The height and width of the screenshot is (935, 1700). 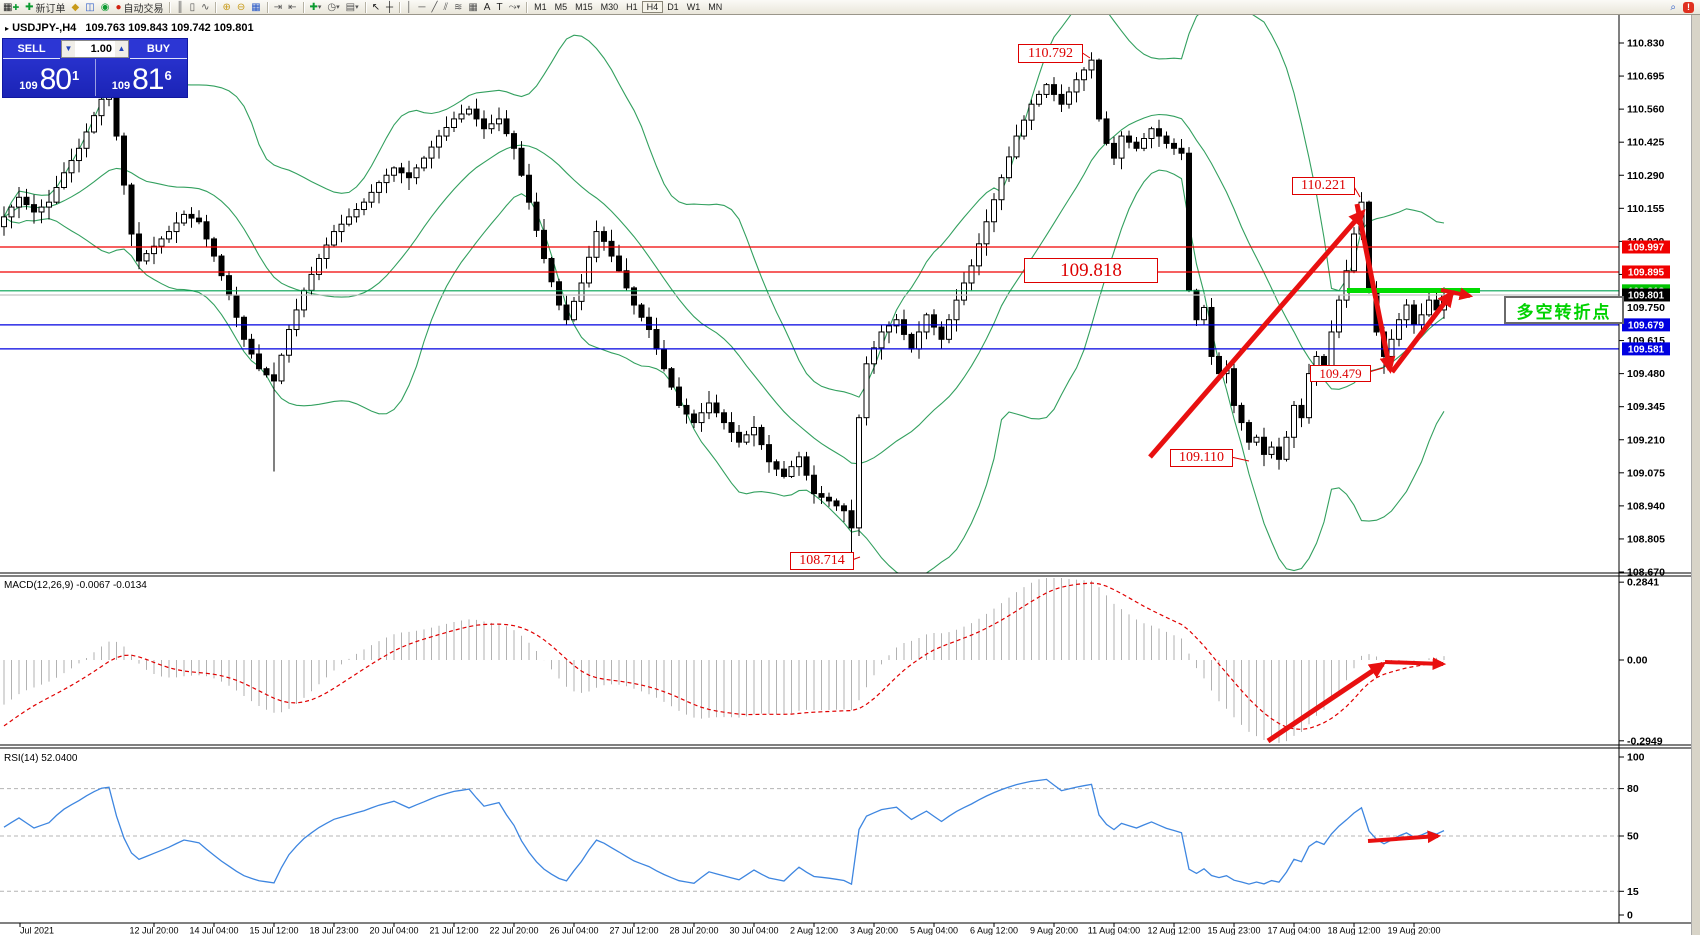 What do you see at coordinates (458, 7) in the screenshot?
I see `fibonacci-tool-icon: ≋` at bounding box center [458, 7].